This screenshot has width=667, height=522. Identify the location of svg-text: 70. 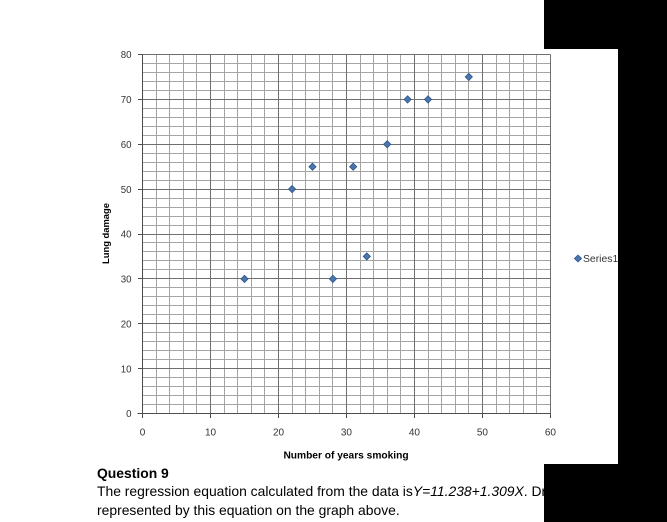
(126, 100).